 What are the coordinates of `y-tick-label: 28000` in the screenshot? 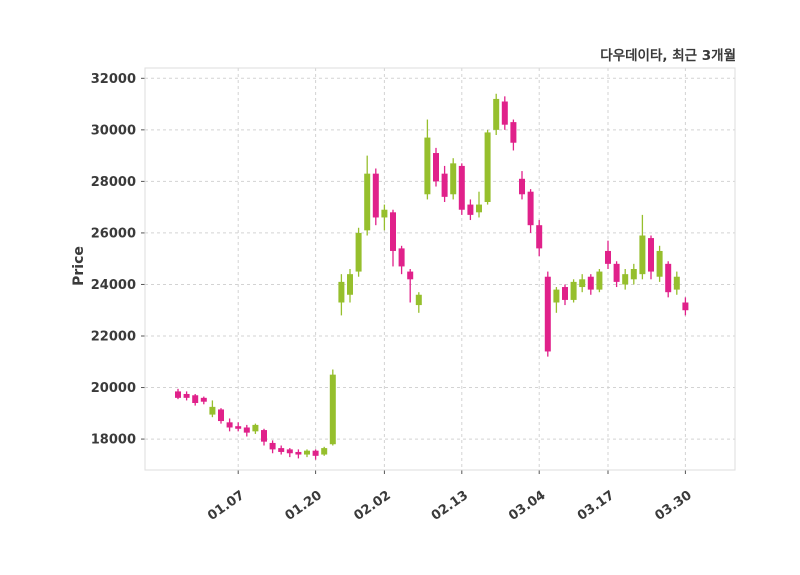 It's located at (113, 182).